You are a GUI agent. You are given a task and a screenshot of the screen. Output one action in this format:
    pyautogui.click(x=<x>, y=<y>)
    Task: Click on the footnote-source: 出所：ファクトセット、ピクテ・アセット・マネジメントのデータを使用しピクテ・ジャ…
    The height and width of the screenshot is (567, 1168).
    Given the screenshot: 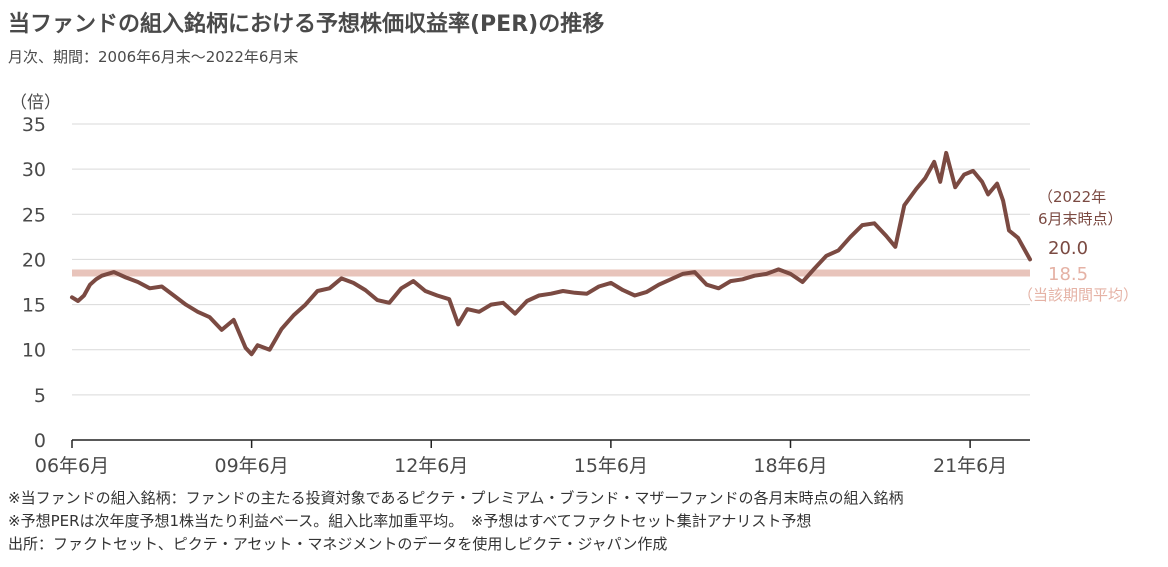 What is the action you would take?
    pyautogui.click(x=338, y=544)
    